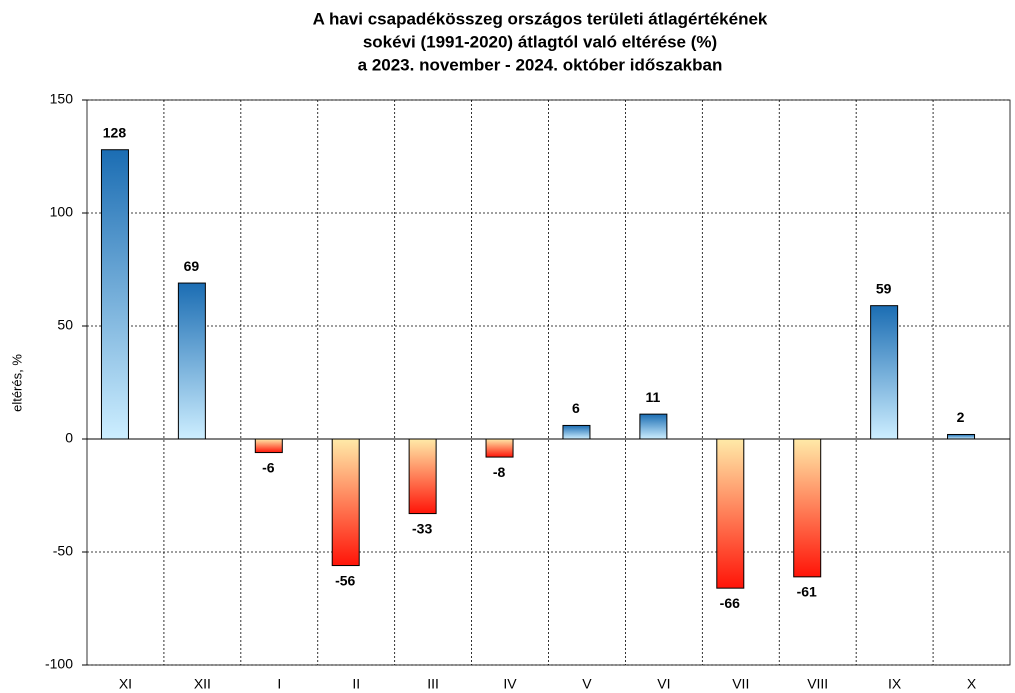 This screenshot has height=693, width=1015. What do you see at coordinates (433, 684) in the screenshot?
I see `x-tick-label: III` at bounding box center [433, 684].